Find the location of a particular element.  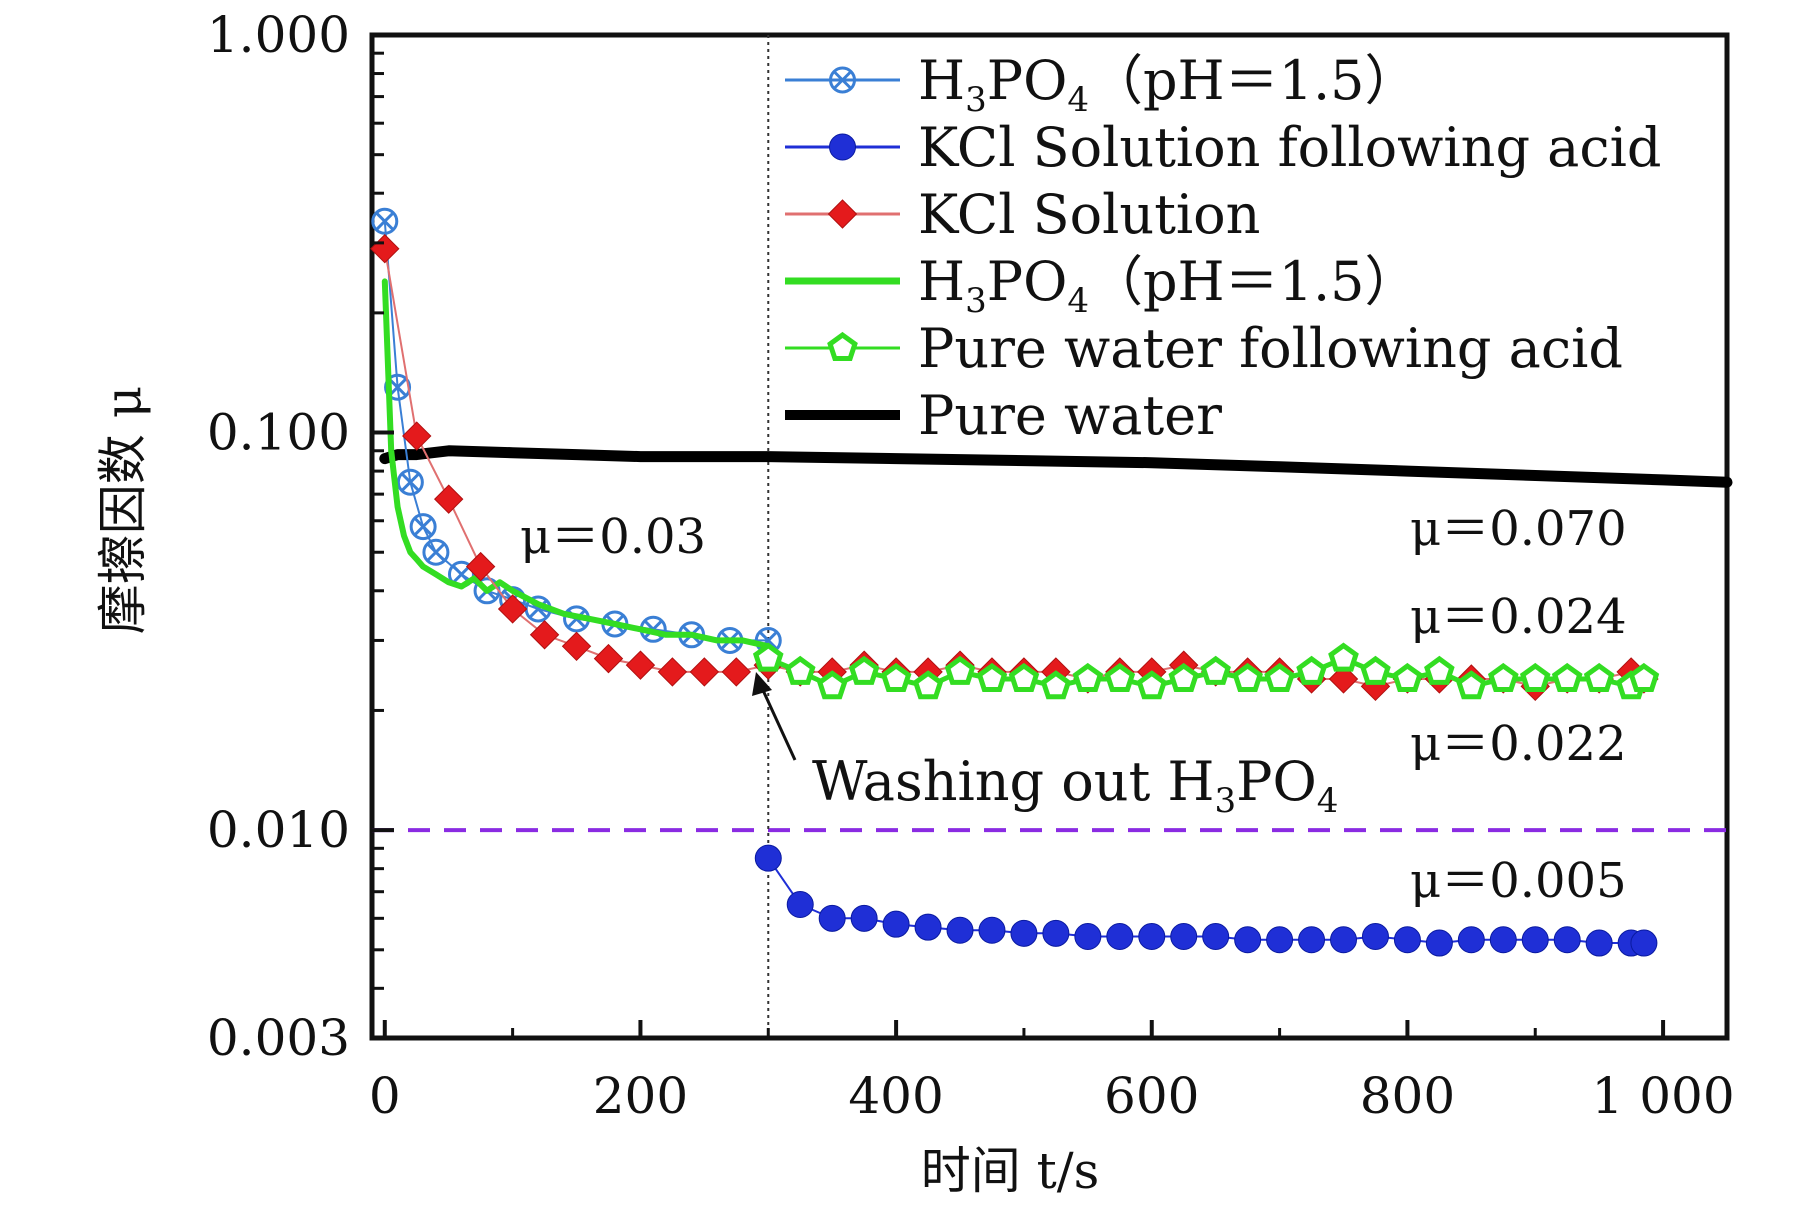

legend-label: Pure water following acid is located at coordinates (1270, 348).